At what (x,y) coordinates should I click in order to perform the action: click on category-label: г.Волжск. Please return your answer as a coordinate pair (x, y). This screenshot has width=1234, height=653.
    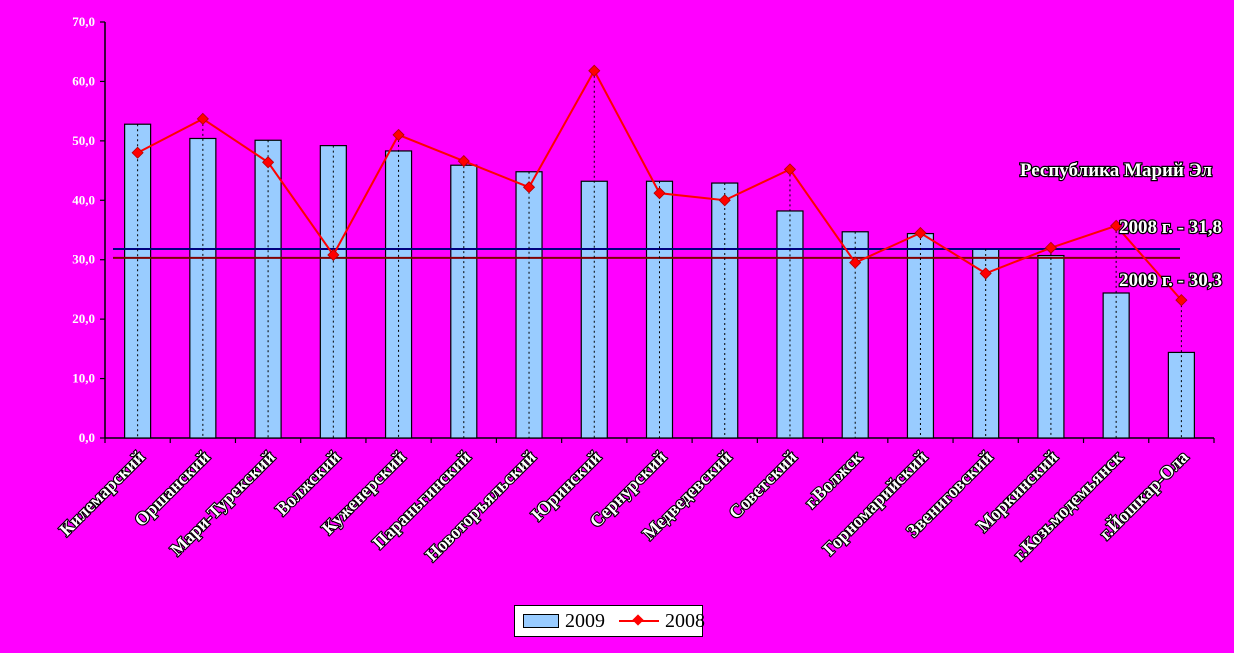
    Looking at the image, I should click on (834, 479).